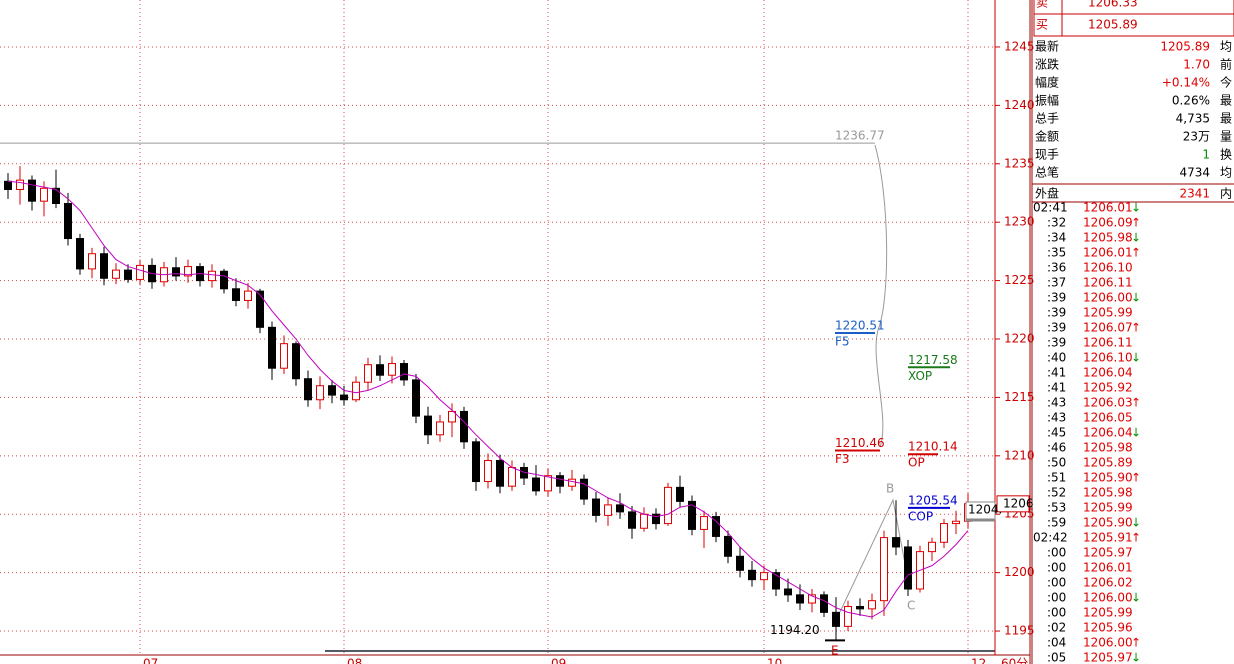  What do you see at coordinates (1042, 5) in the screenshot?
I see `panel-text: 卖` at bounding box center [1042, 5].